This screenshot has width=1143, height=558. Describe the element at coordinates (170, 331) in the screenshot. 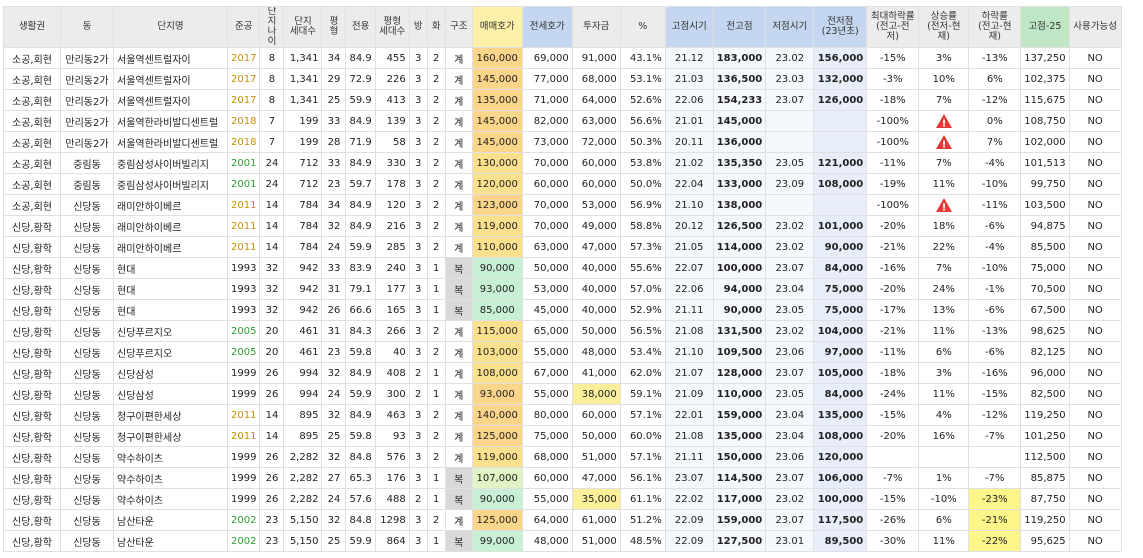

I see `table-cell: 신당푸르지오` at that location.